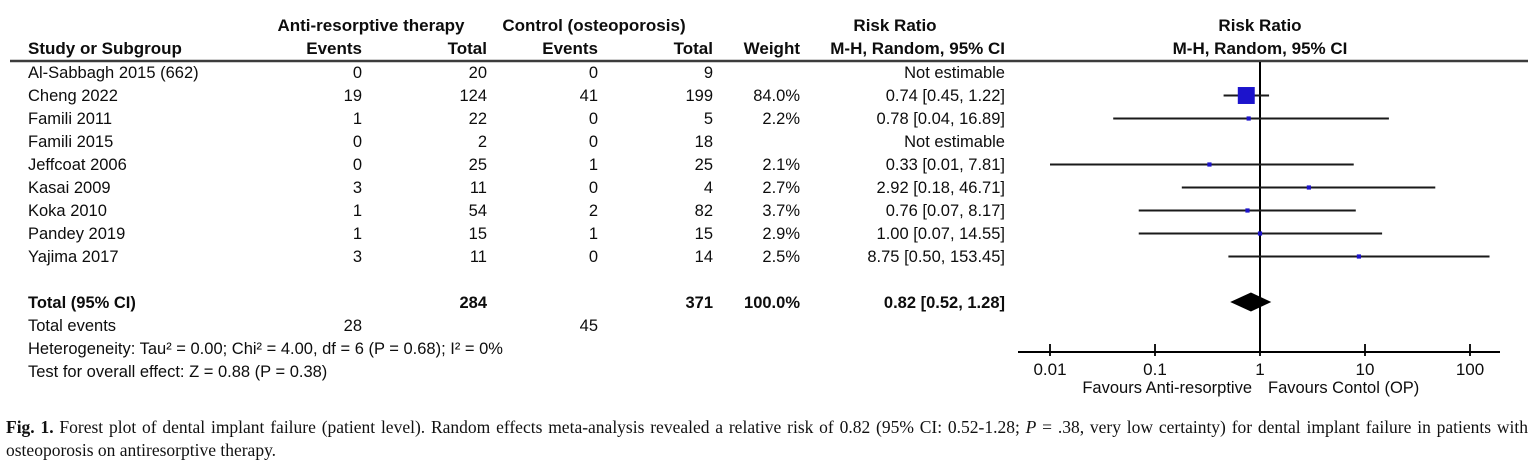 The width and height of the screenshot is (1534, 475). Describe the element at coordinates (699, 303) in the screenshot. I see `total-ctl-total: 371` at that location.